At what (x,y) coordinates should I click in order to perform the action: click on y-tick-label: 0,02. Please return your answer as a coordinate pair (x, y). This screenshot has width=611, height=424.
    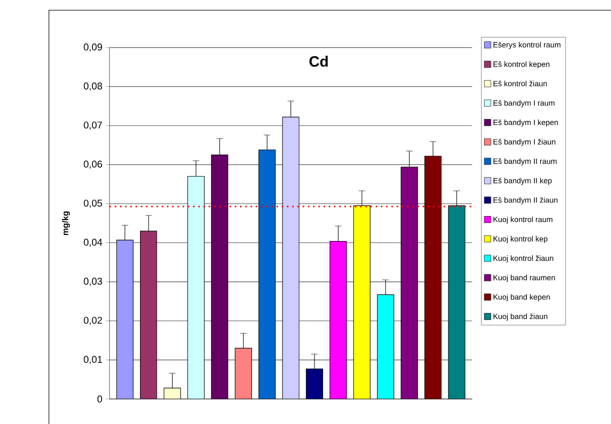
    Looking at the image, I should click on (93, 320).